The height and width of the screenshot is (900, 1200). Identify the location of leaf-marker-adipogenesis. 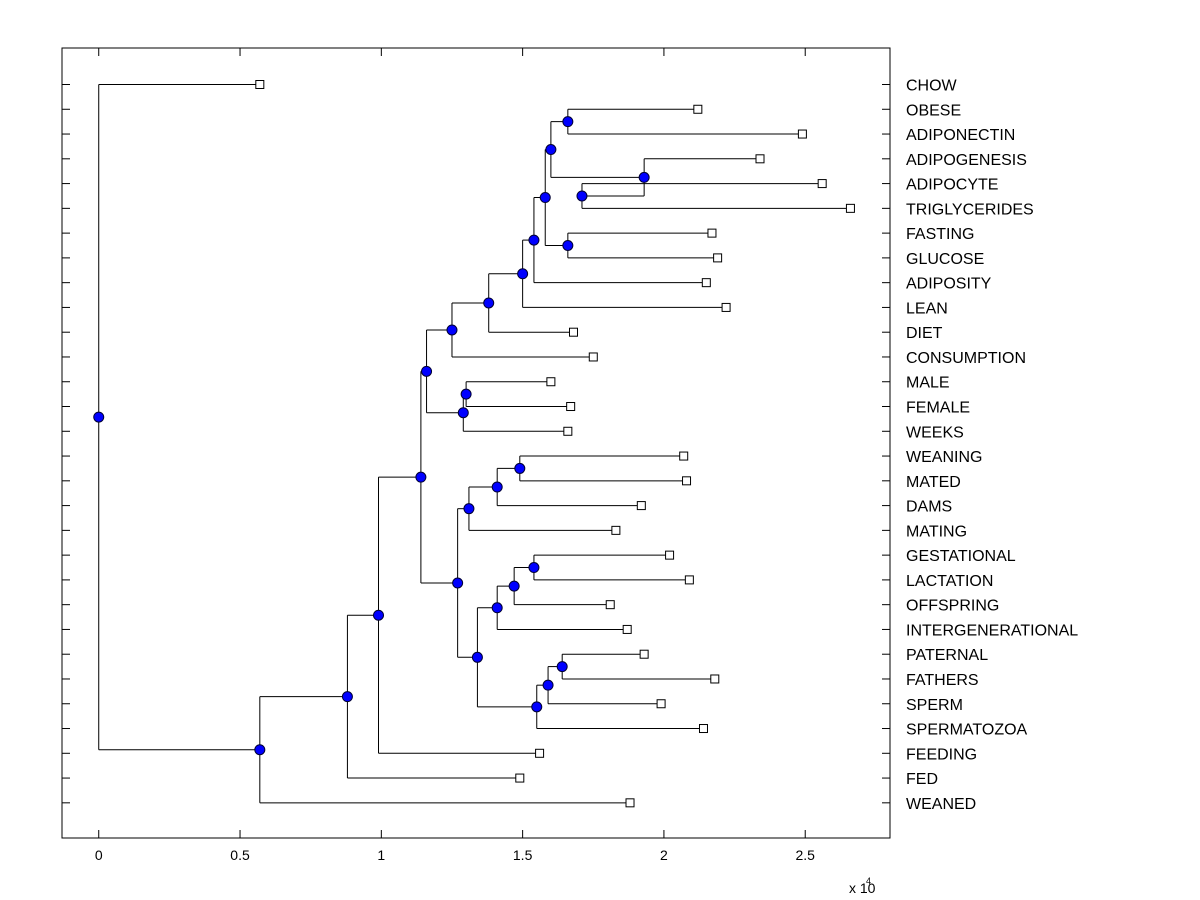
(760, 159).